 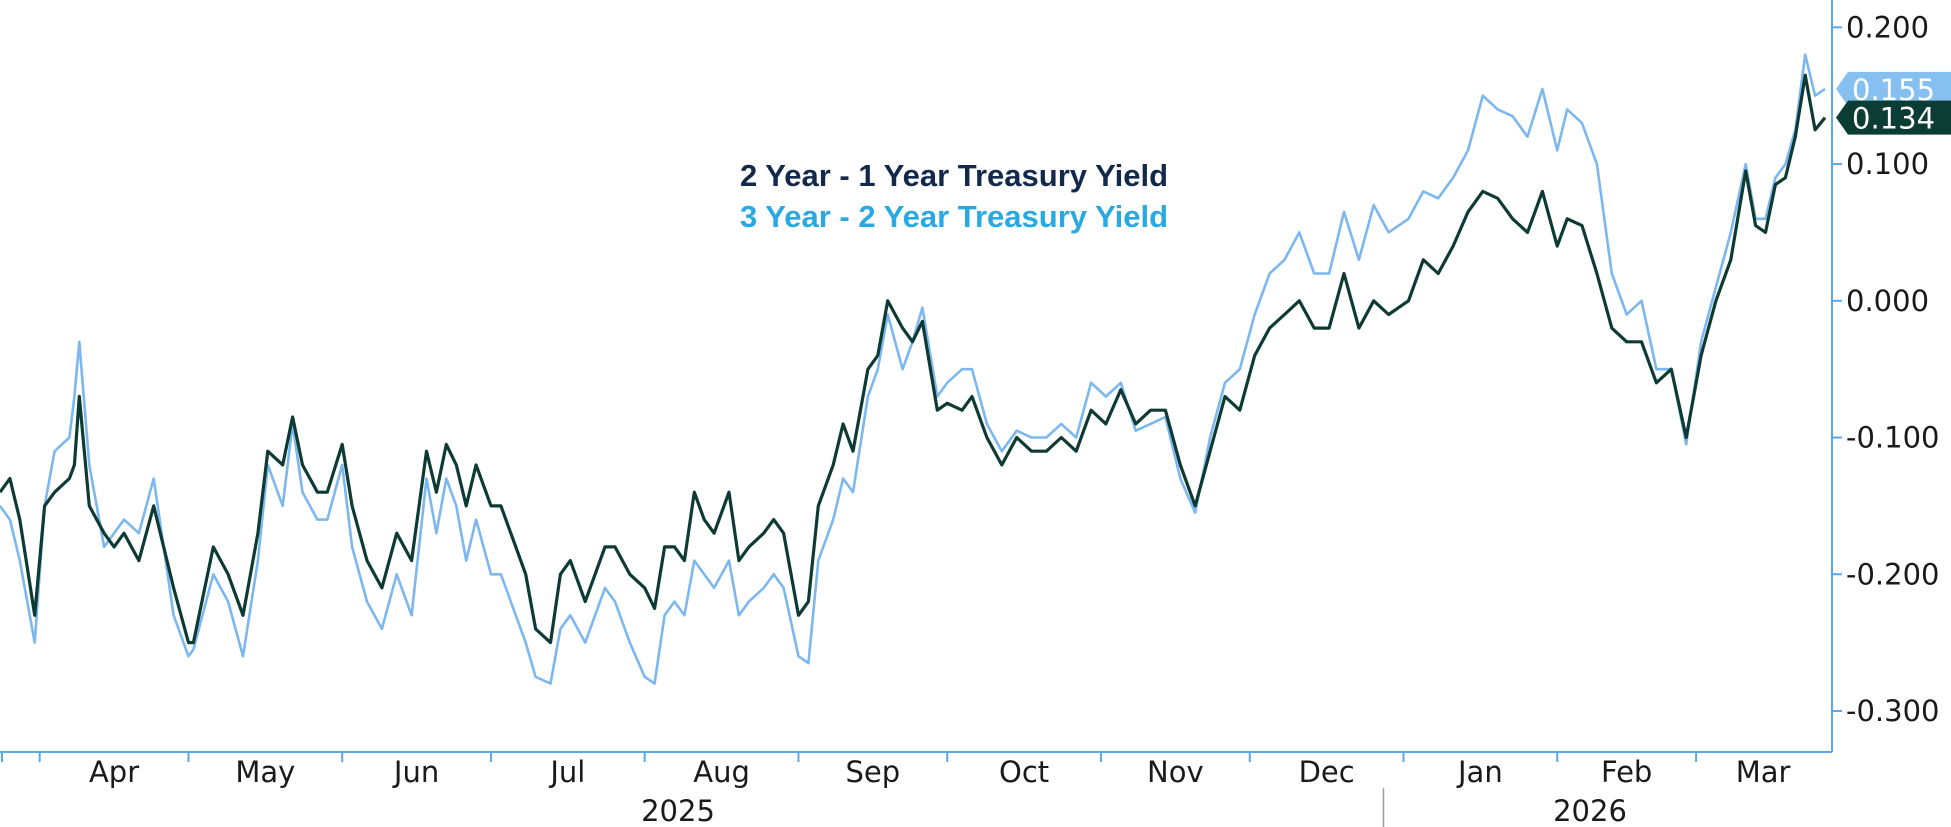 What do you see at coordinates (114, 772) in the screenshot?
I see `x-tick-label: Apr` at bounding box center [114, 772].